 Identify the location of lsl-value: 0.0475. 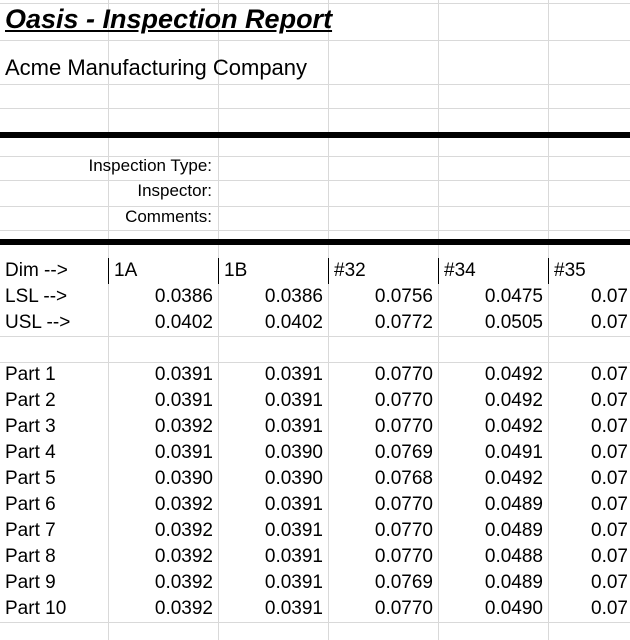
(513, 296).